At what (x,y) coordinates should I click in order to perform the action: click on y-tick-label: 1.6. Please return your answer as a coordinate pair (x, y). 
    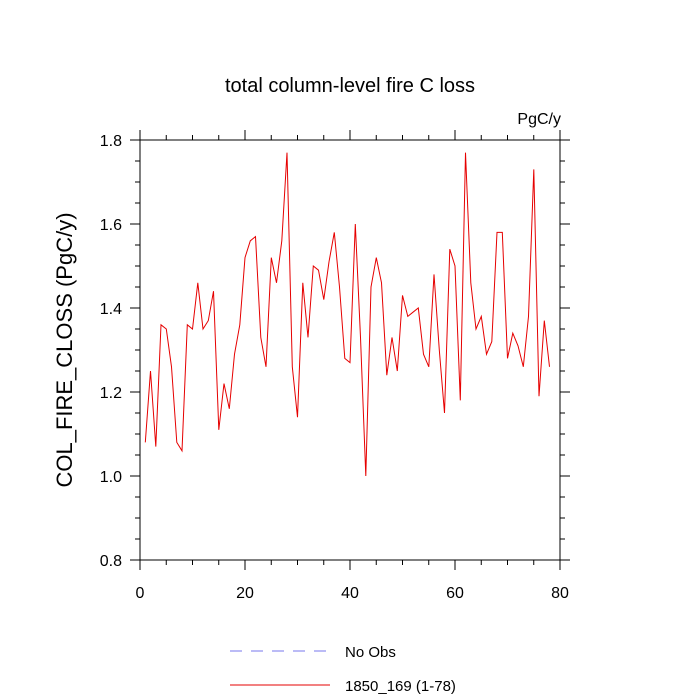
    Looking at the image, I should click on (111, 225).